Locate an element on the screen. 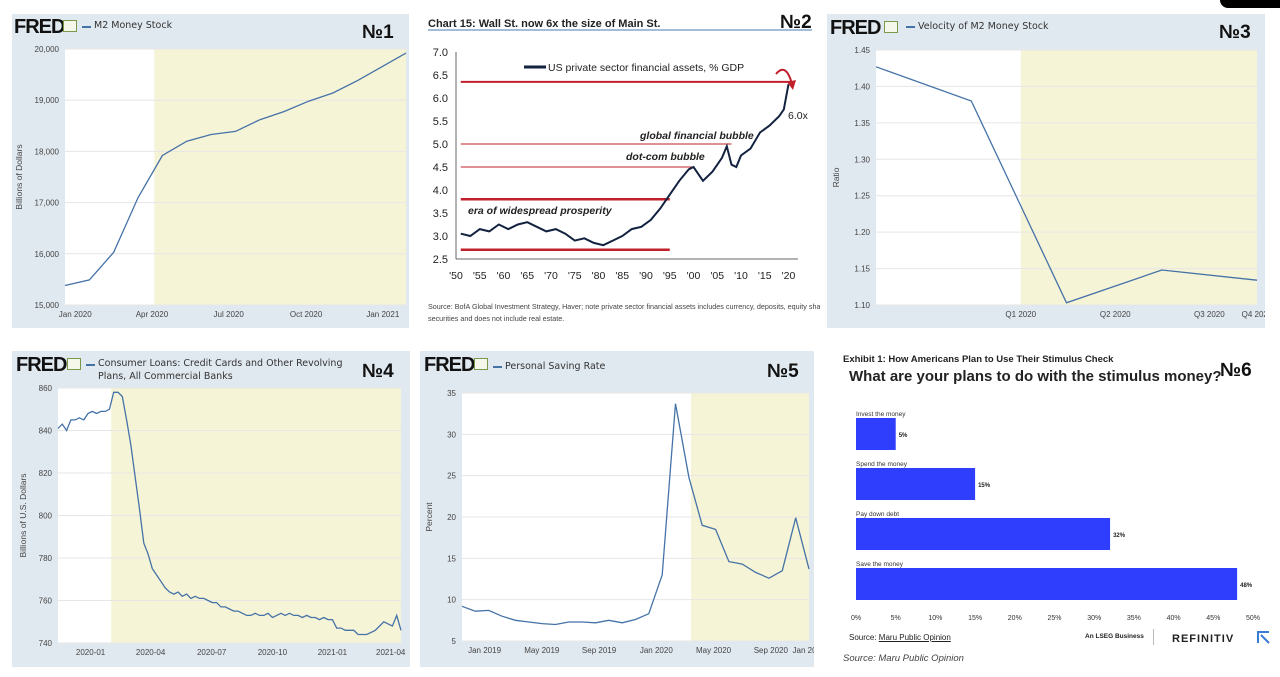 The width and height of the screenshot is (1280, 677). x-tick-label: Q4 2020 is located at coordinates (1253, 314).